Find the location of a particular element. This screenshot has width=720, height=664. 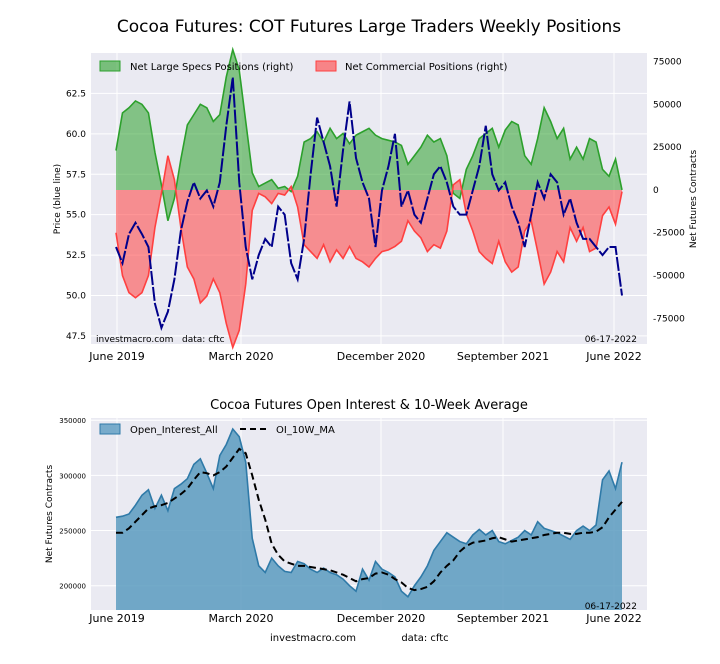

legend-label-open-interest: Open_Interest_All is located at coordinates (174, 430).